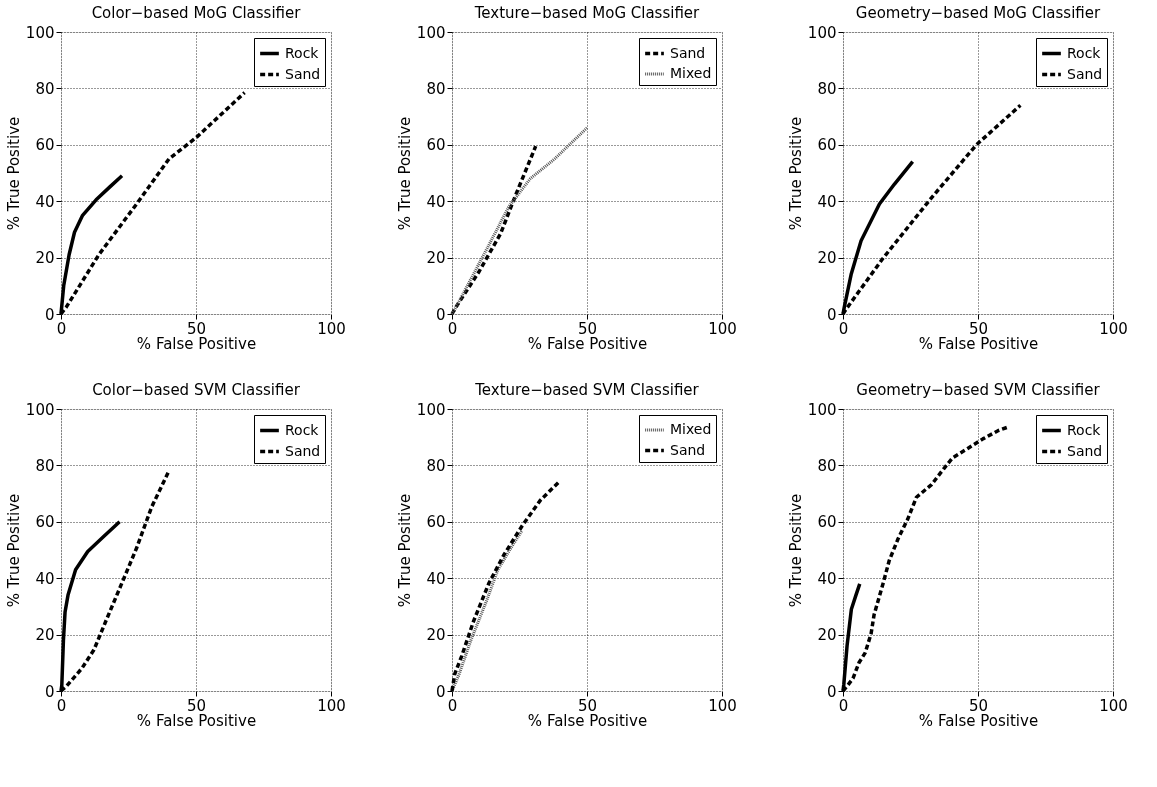 The width and height of the screenshot is (1157, 787). Describe the element at coordinates (587, 390) in the screenshot. I see `chart-title: Texture−based SVM Classifier` at that location.